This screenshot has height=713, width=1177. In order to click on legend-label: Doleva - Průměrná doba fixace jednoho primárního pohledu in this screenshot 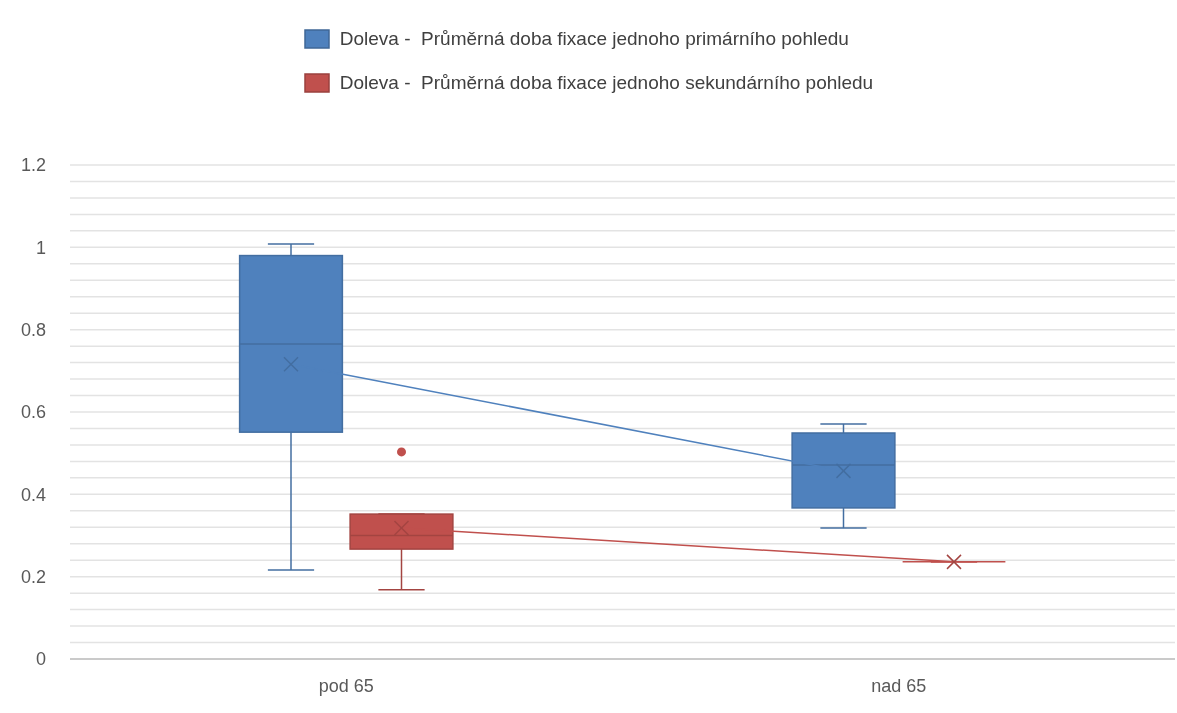, I will do `click(594, 39)`.